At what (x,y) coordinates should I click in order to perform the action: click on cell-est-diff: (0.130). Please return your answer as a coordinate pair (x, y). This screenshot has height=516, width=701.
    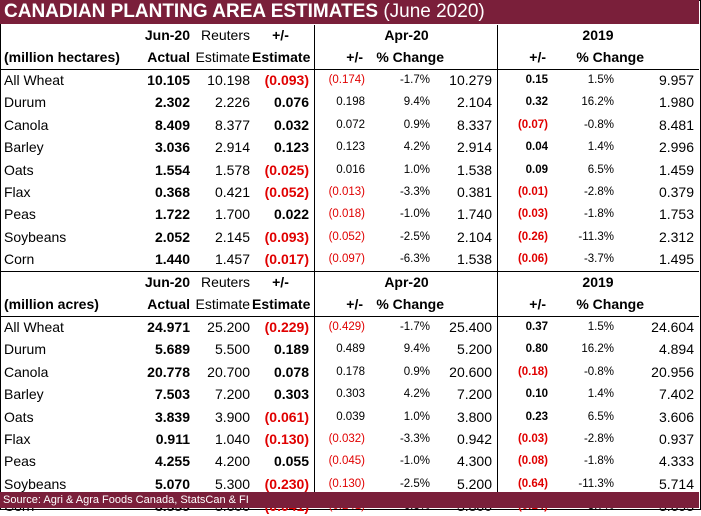
    Looking at the image, I should click on (286, 439).